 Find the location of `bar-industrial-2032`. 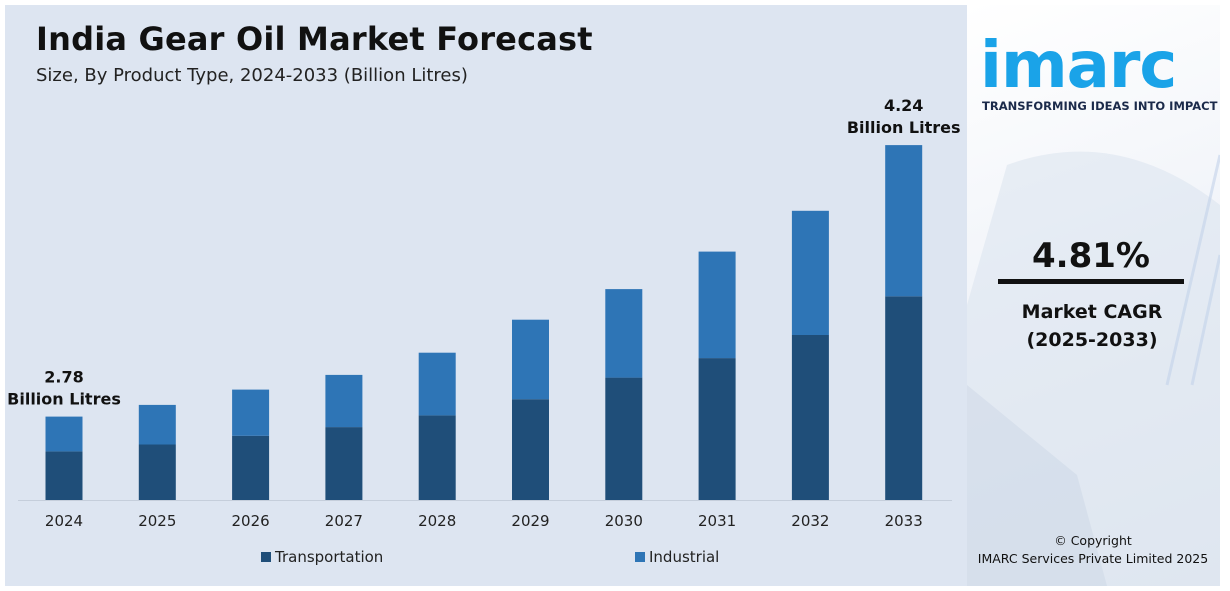

bar-industrial-2032 is located at coordinates (810, 272).